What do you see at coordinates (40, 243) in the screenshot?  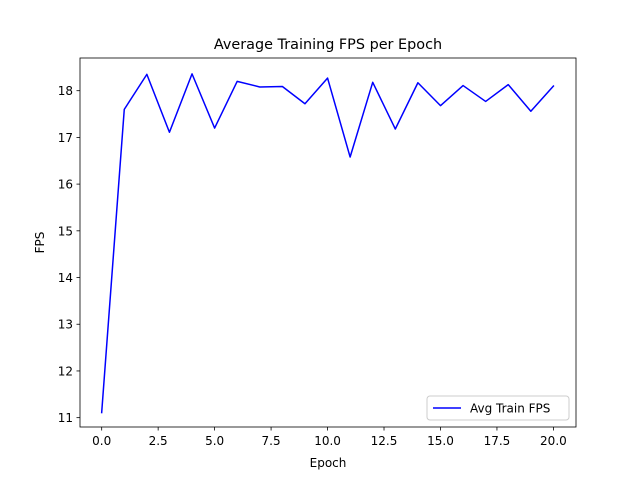 I see `y-axis-label: FPS` at bounding box center [40, 243].